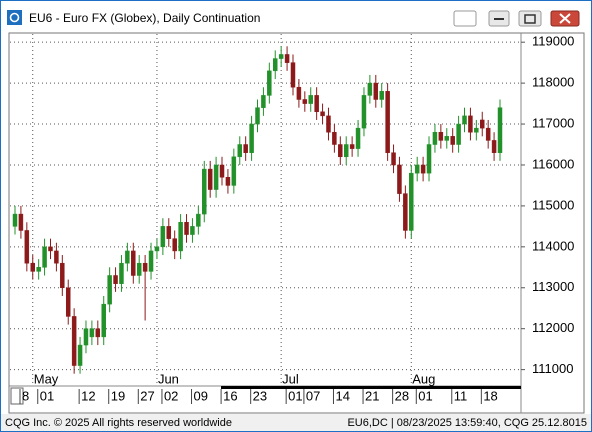  Describe the element at coordinates (147, 395) in the screenshot. I see `x-tick-label: 27` at that location.